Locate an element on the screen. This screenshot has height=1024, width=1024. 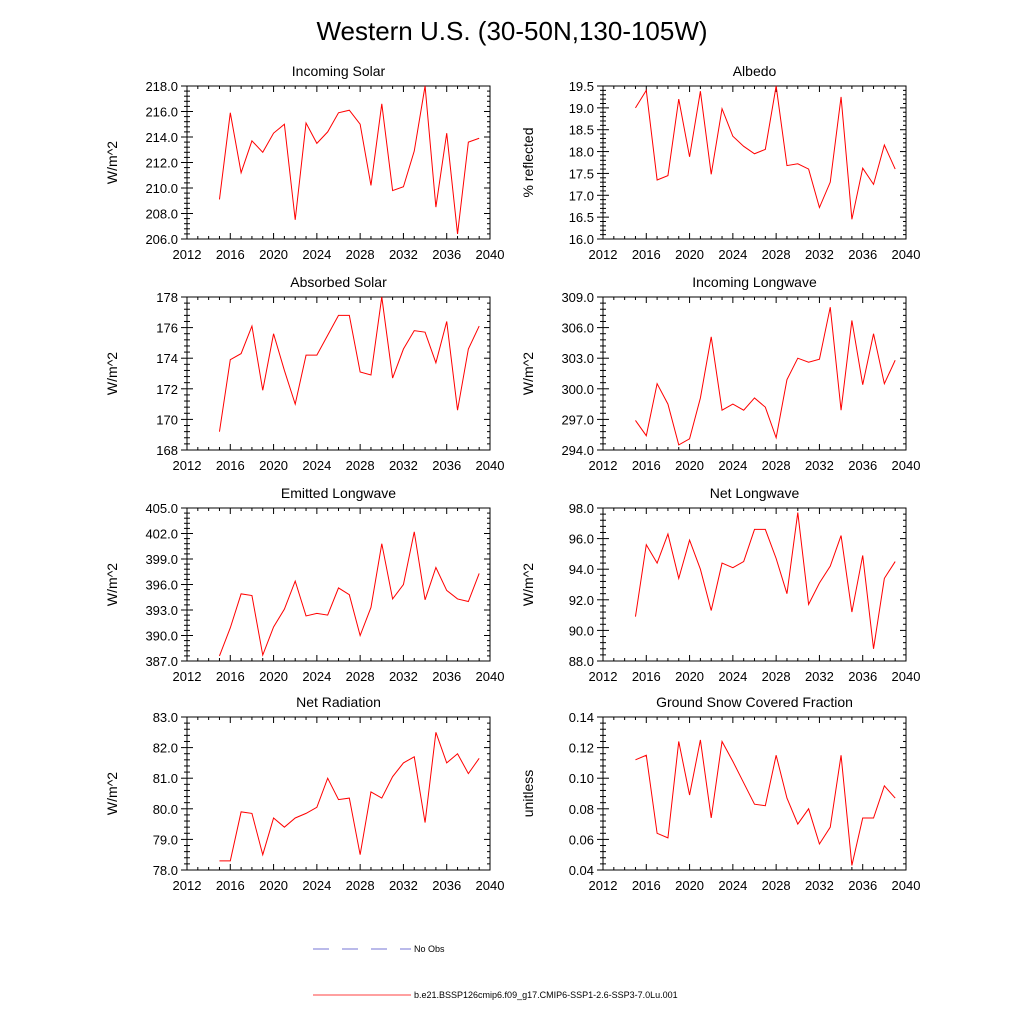
y-tick-label: 393.0 is located at coordinates (161, 610).